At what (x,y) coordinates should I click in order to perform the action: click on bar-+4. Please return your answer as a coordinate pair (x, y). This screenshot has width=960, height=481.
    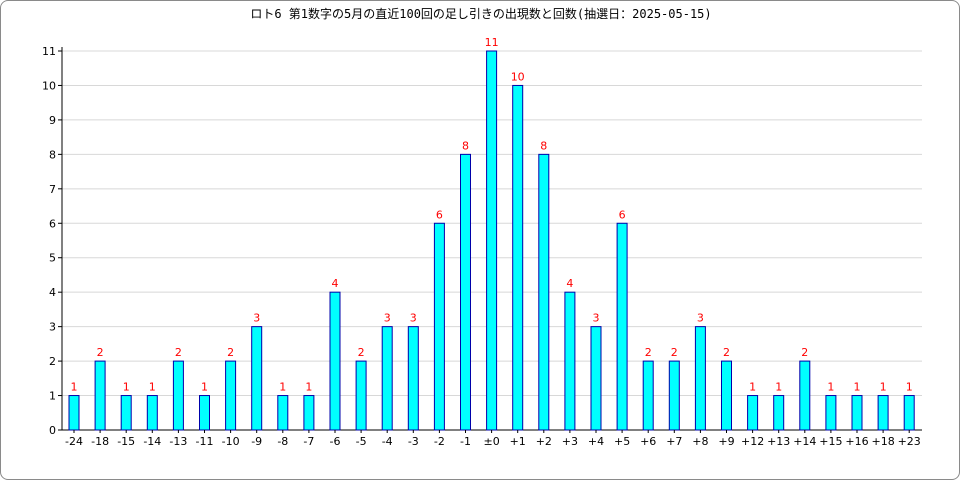
    Looking at the image, I should click on (596, 378).